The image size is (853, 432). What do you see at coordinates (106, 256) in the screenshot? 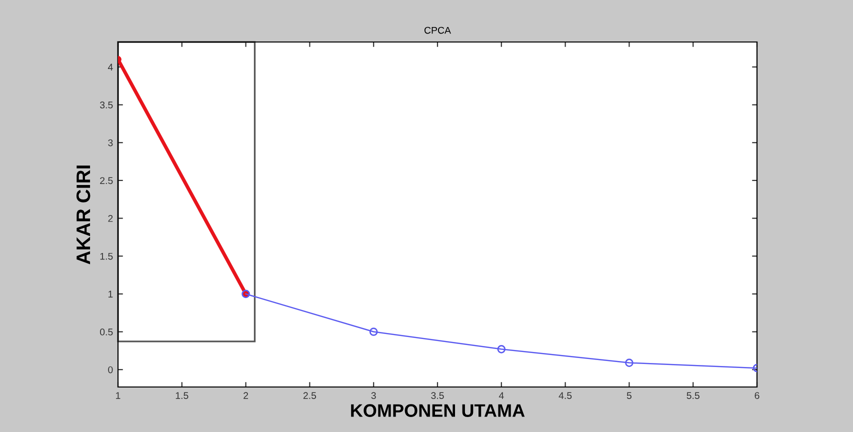
I see `y-tick-label: 1.5` at bounding box center [106, 256].